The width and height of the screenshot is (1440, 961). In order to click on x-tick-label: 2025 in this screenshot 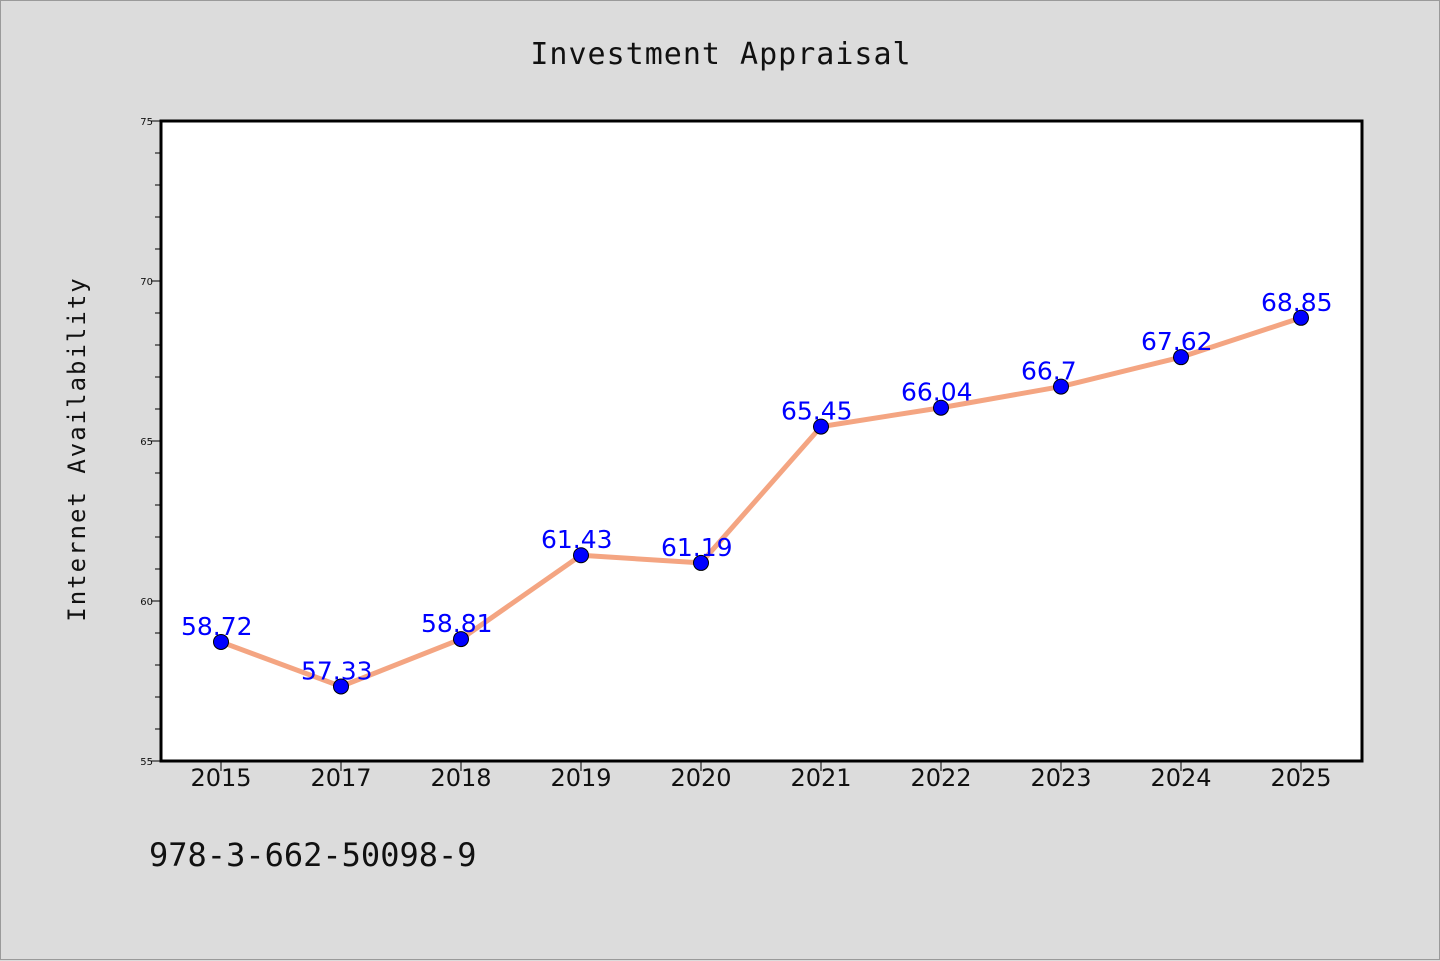, I will do `click(1300, 778)`.